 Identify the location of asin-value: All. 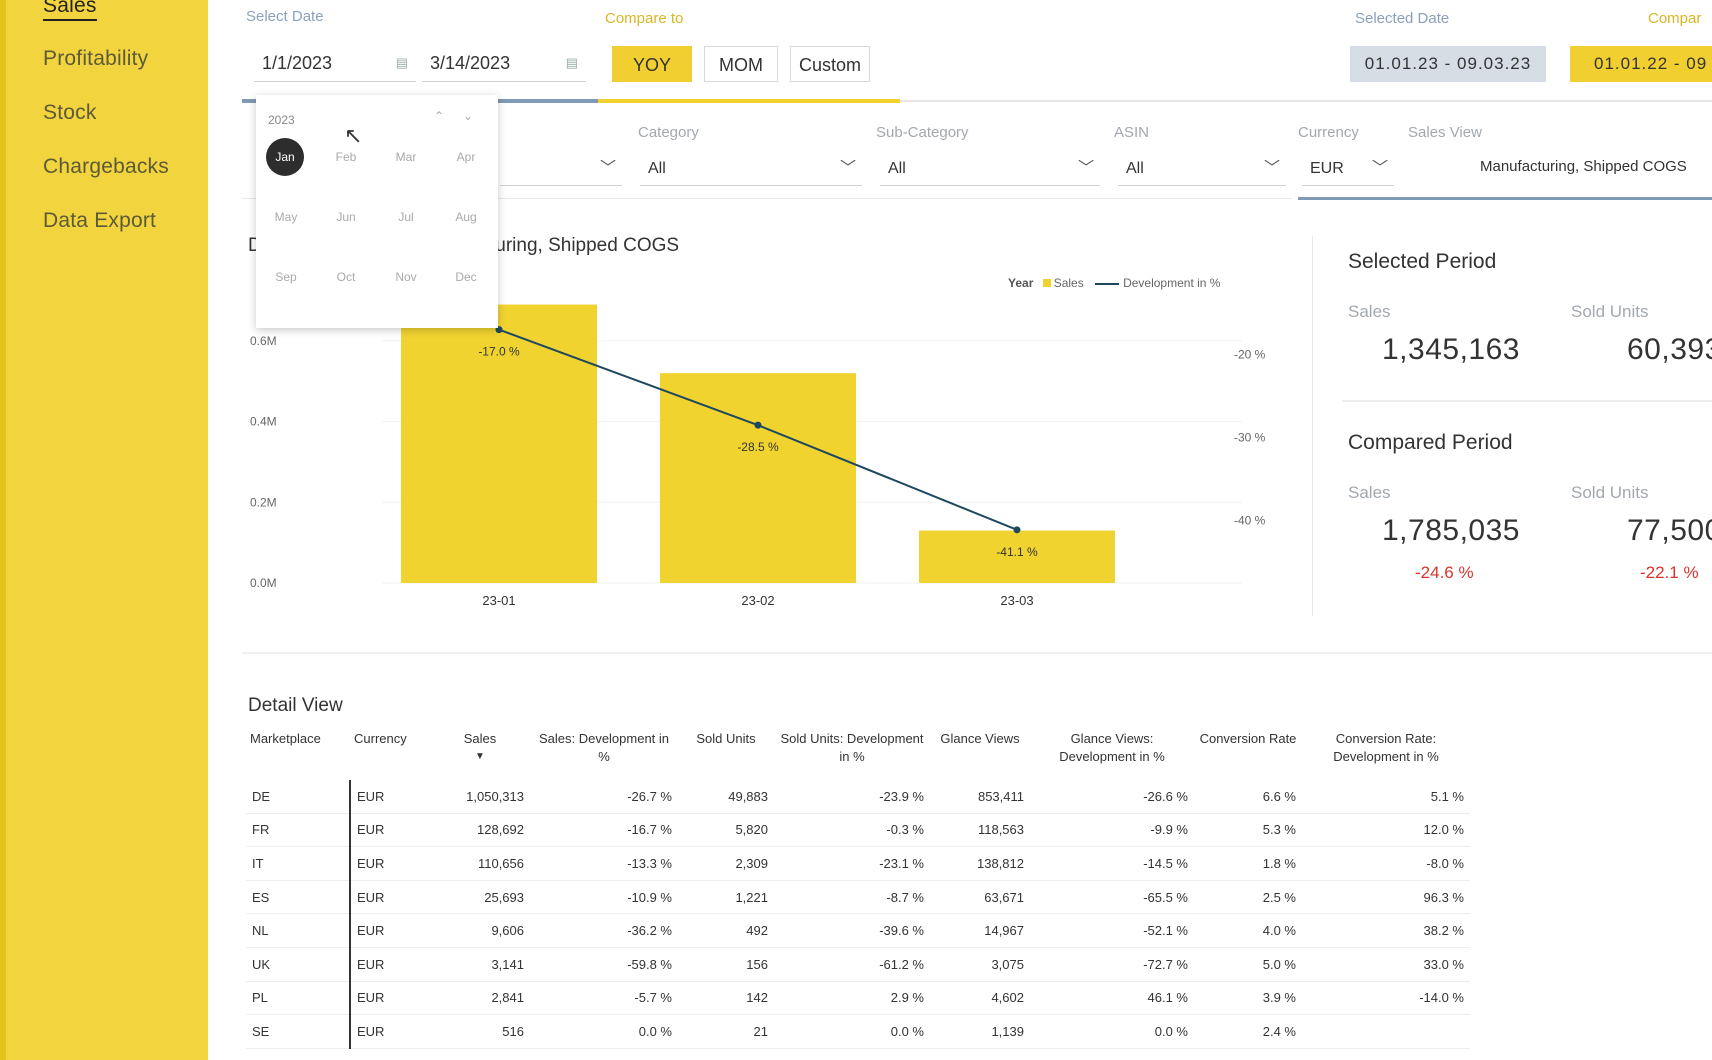
(1135, 168).